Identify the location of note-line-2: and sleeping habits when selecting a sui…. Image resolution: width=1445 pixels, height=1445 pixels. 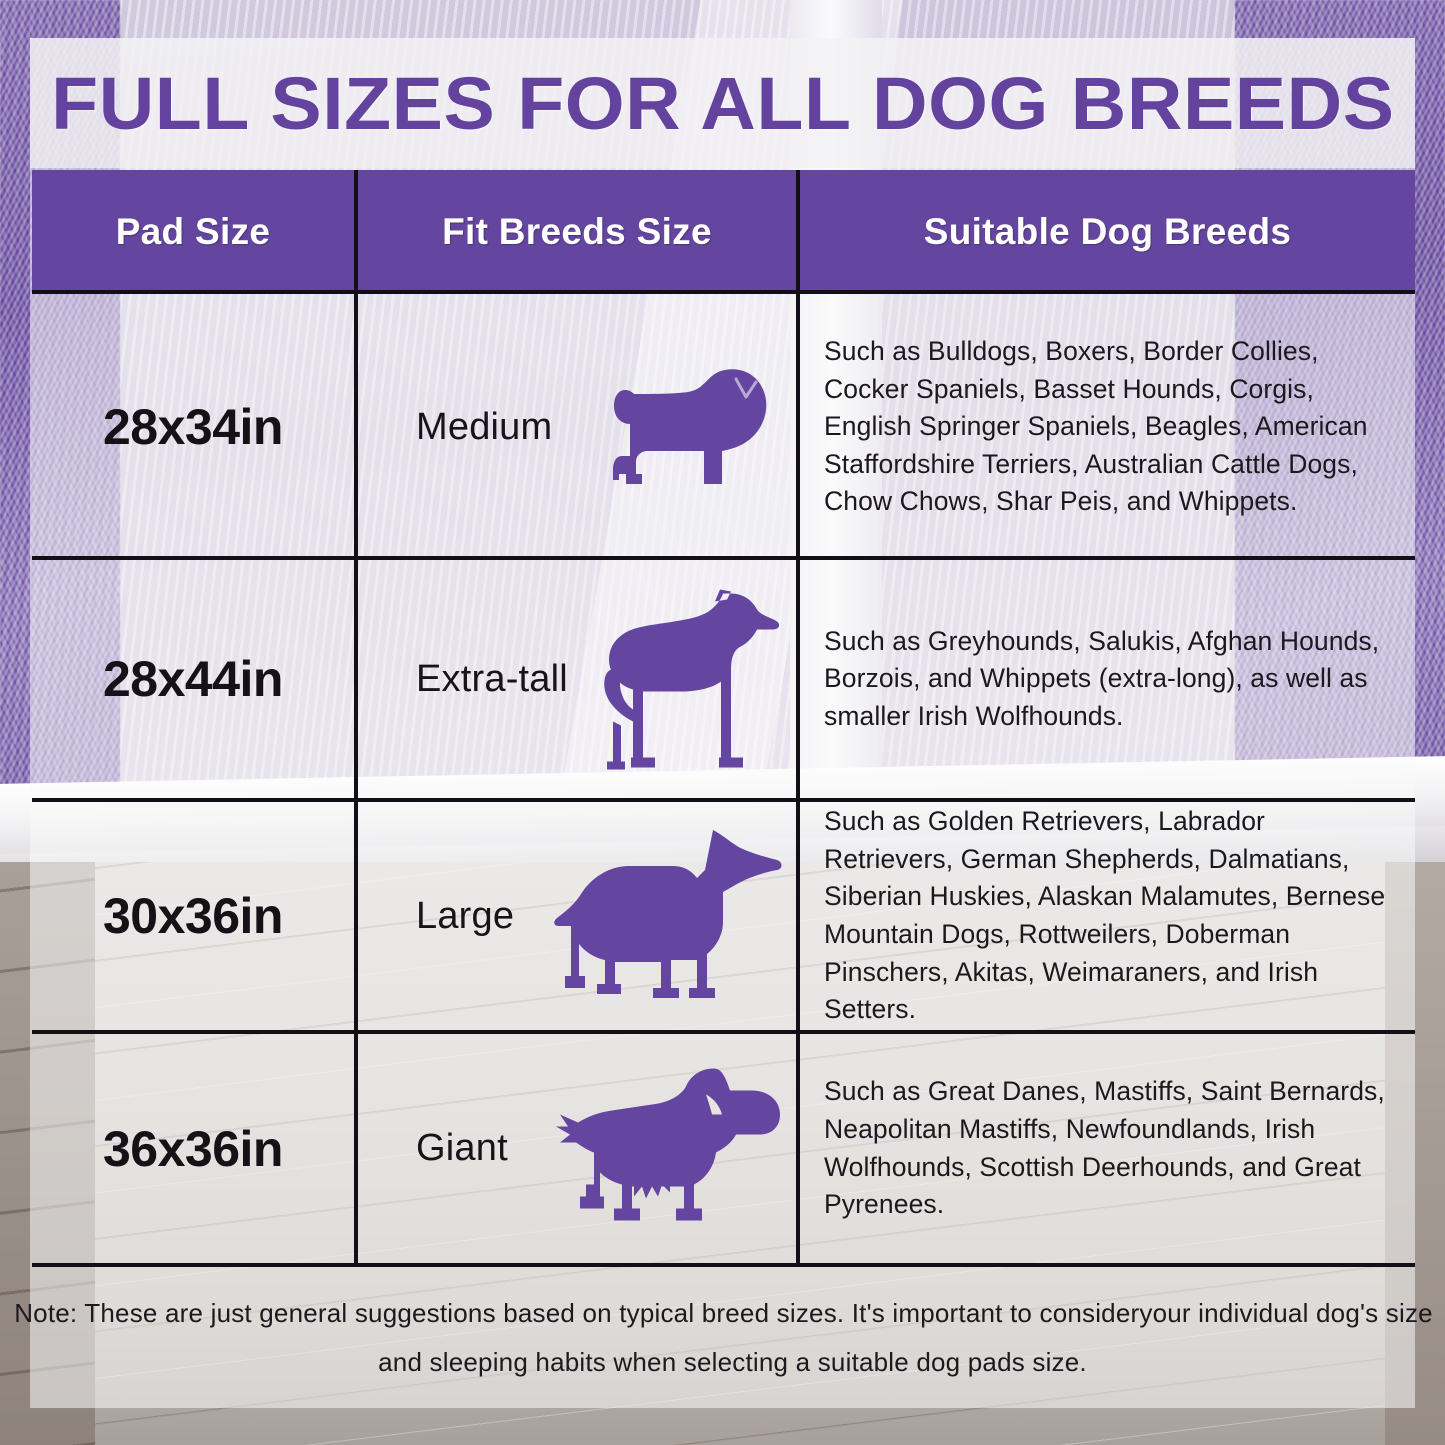
(732, 1362).